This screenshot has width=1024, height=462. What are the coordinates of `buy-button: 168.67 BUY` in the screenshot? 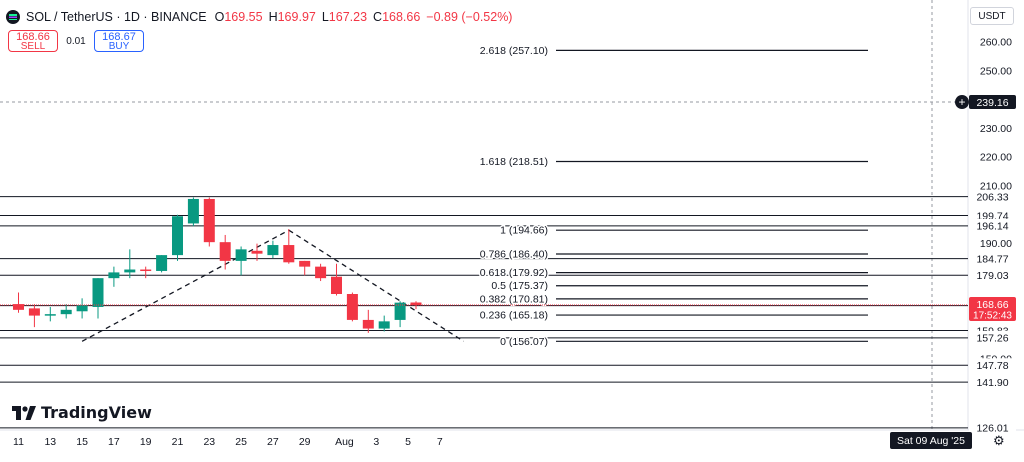 It's located at (119, 41).